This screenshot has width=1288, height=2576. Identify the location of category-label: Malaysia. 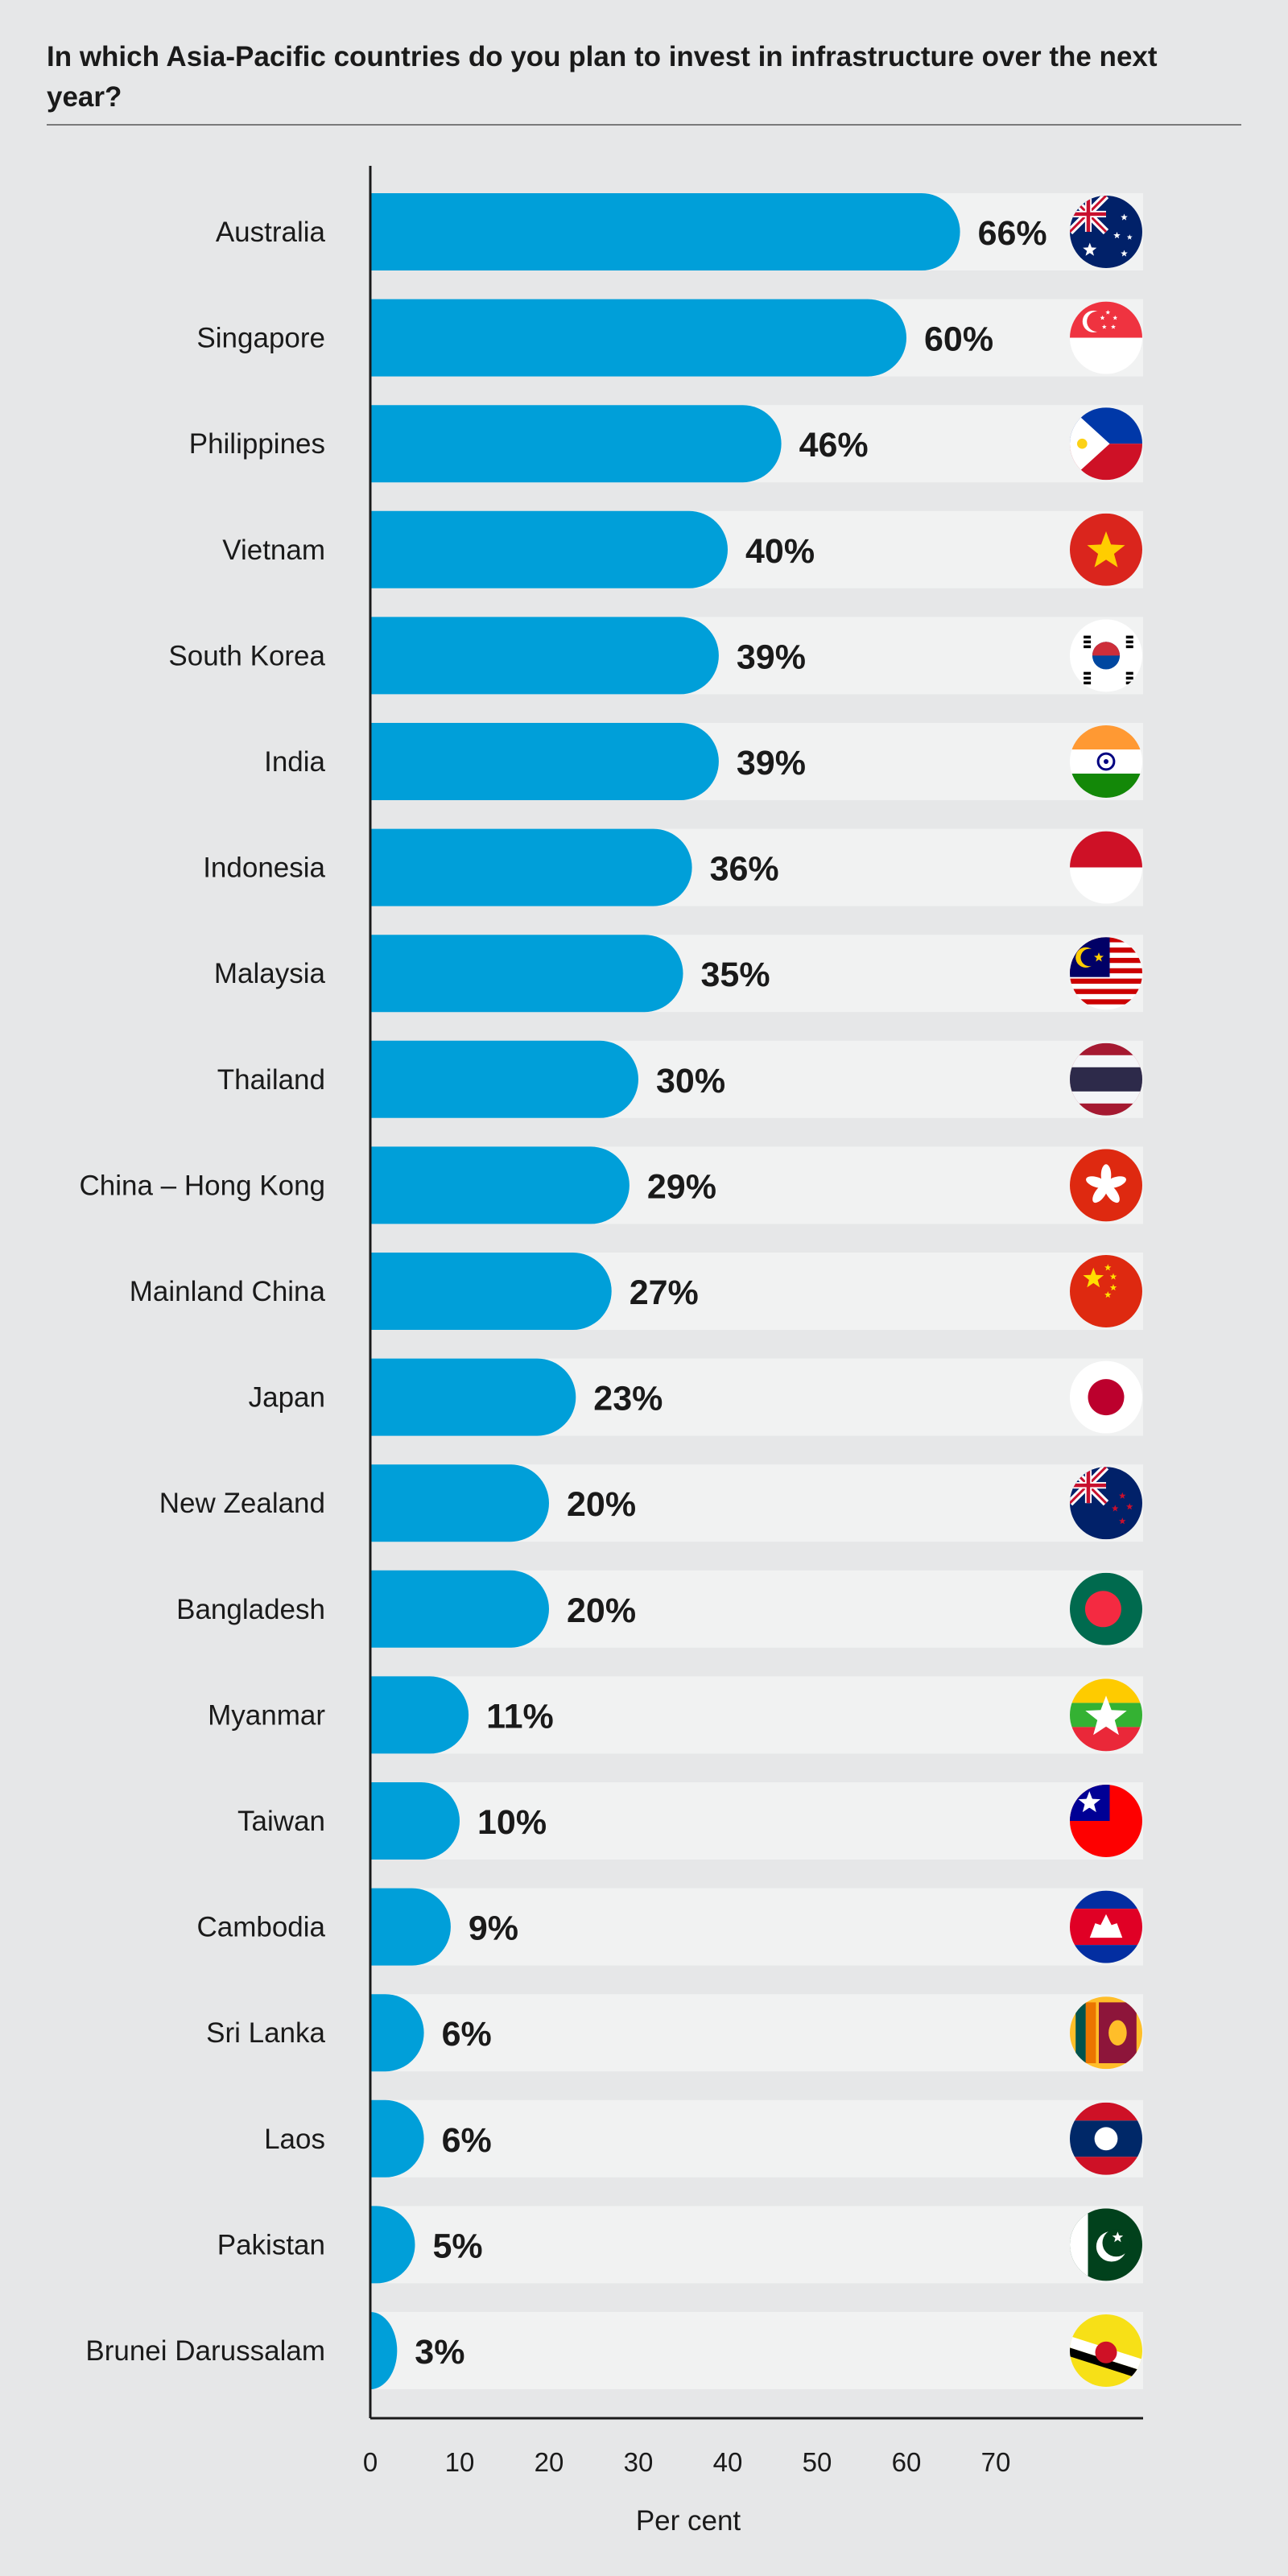
(270, 973).